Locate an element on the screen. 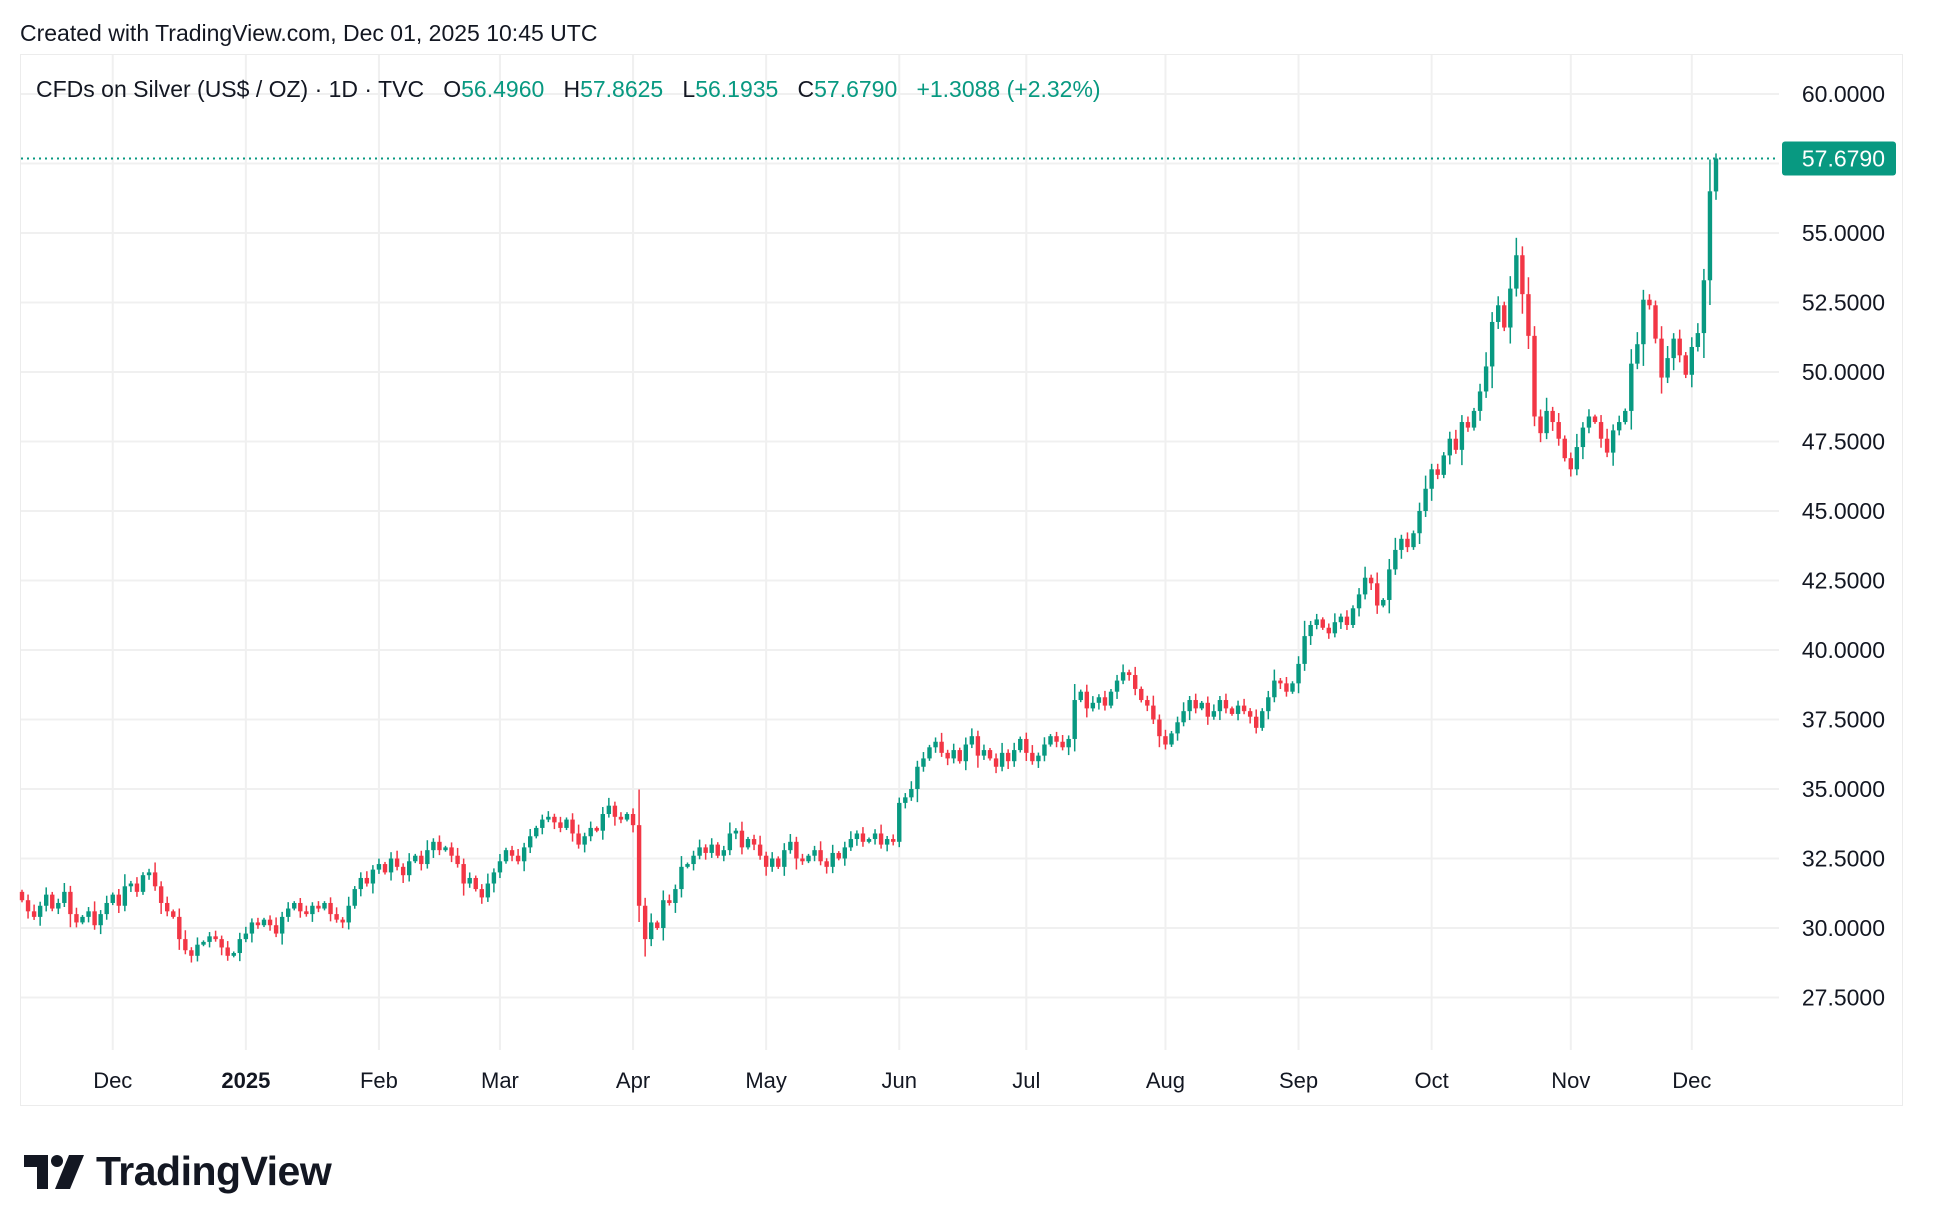  symbol-title: CFDs on Silver (US$ / OZ) · 1D · TVC is located at coordinates (230, 89).